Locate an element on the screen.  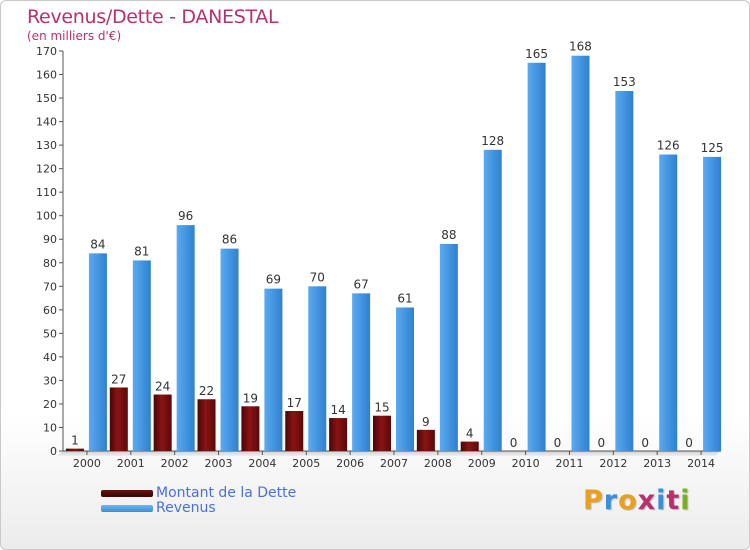
y-tick-label: 50 is located at coordinates (50, 333).